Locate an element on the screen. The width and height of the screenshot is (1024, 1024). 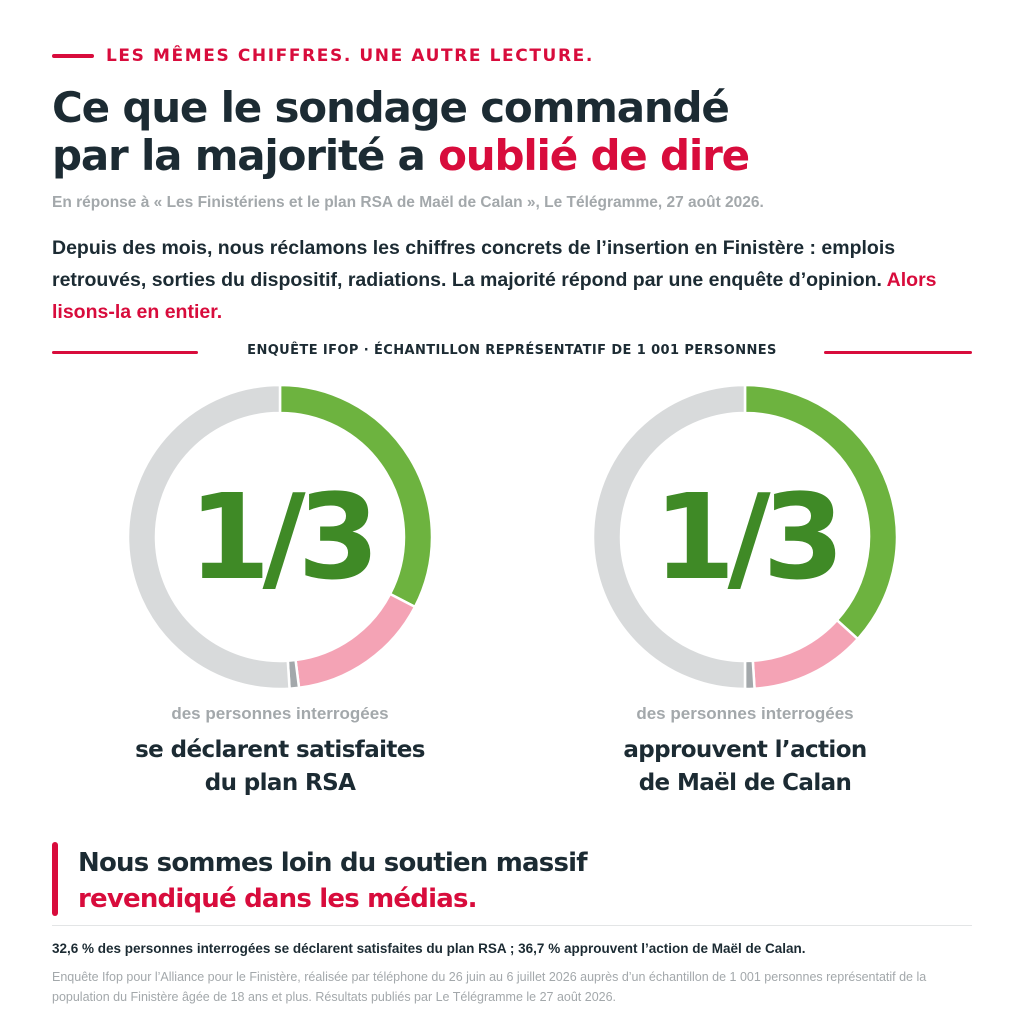
donut-chart-approval: 1/3 is located at coordinates (745, 537).